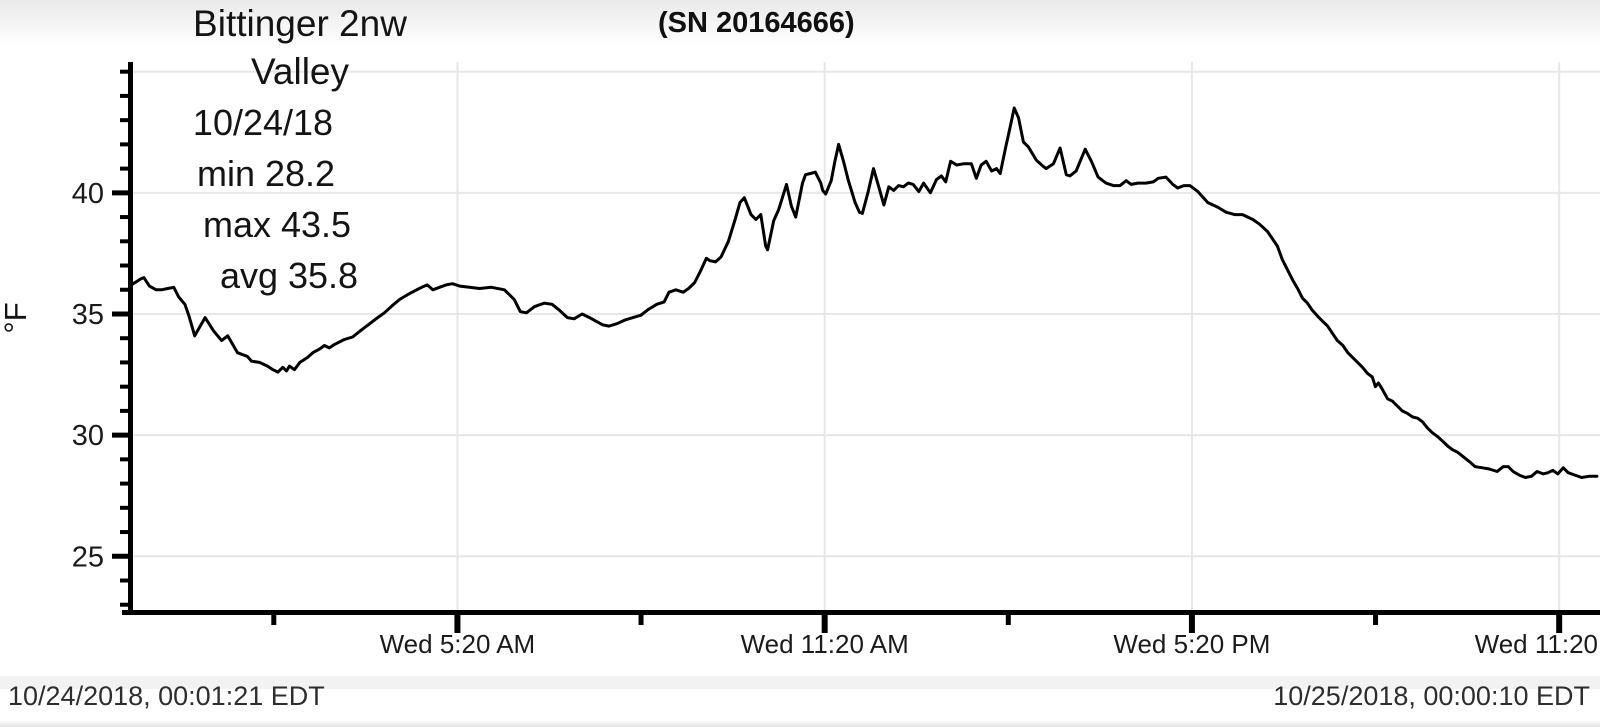  I want to click on x-tick-label: Wed 5:20 PM, so click(1191, 644).